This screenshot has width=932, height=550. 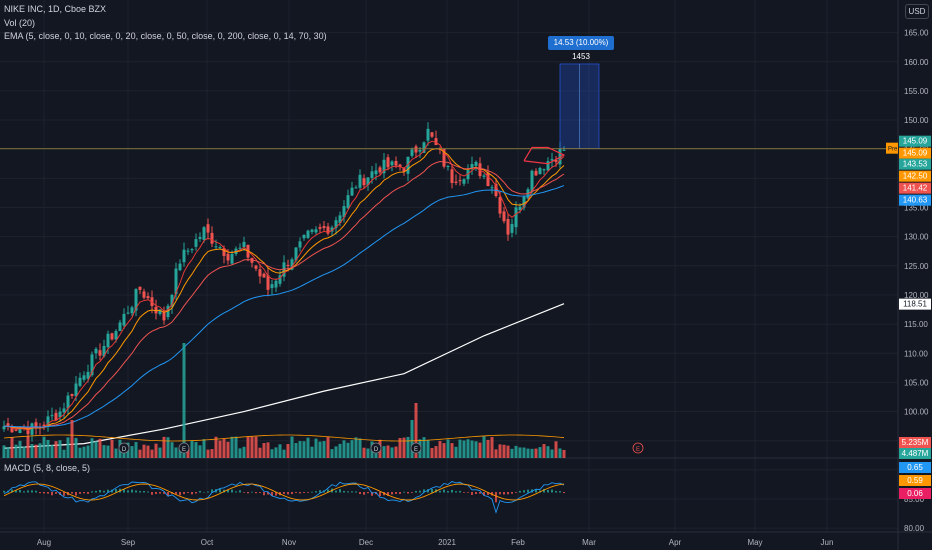 I want to click on macd-indicator-label: MACD (5, 8, close, 5), so click(x=47, y=468).